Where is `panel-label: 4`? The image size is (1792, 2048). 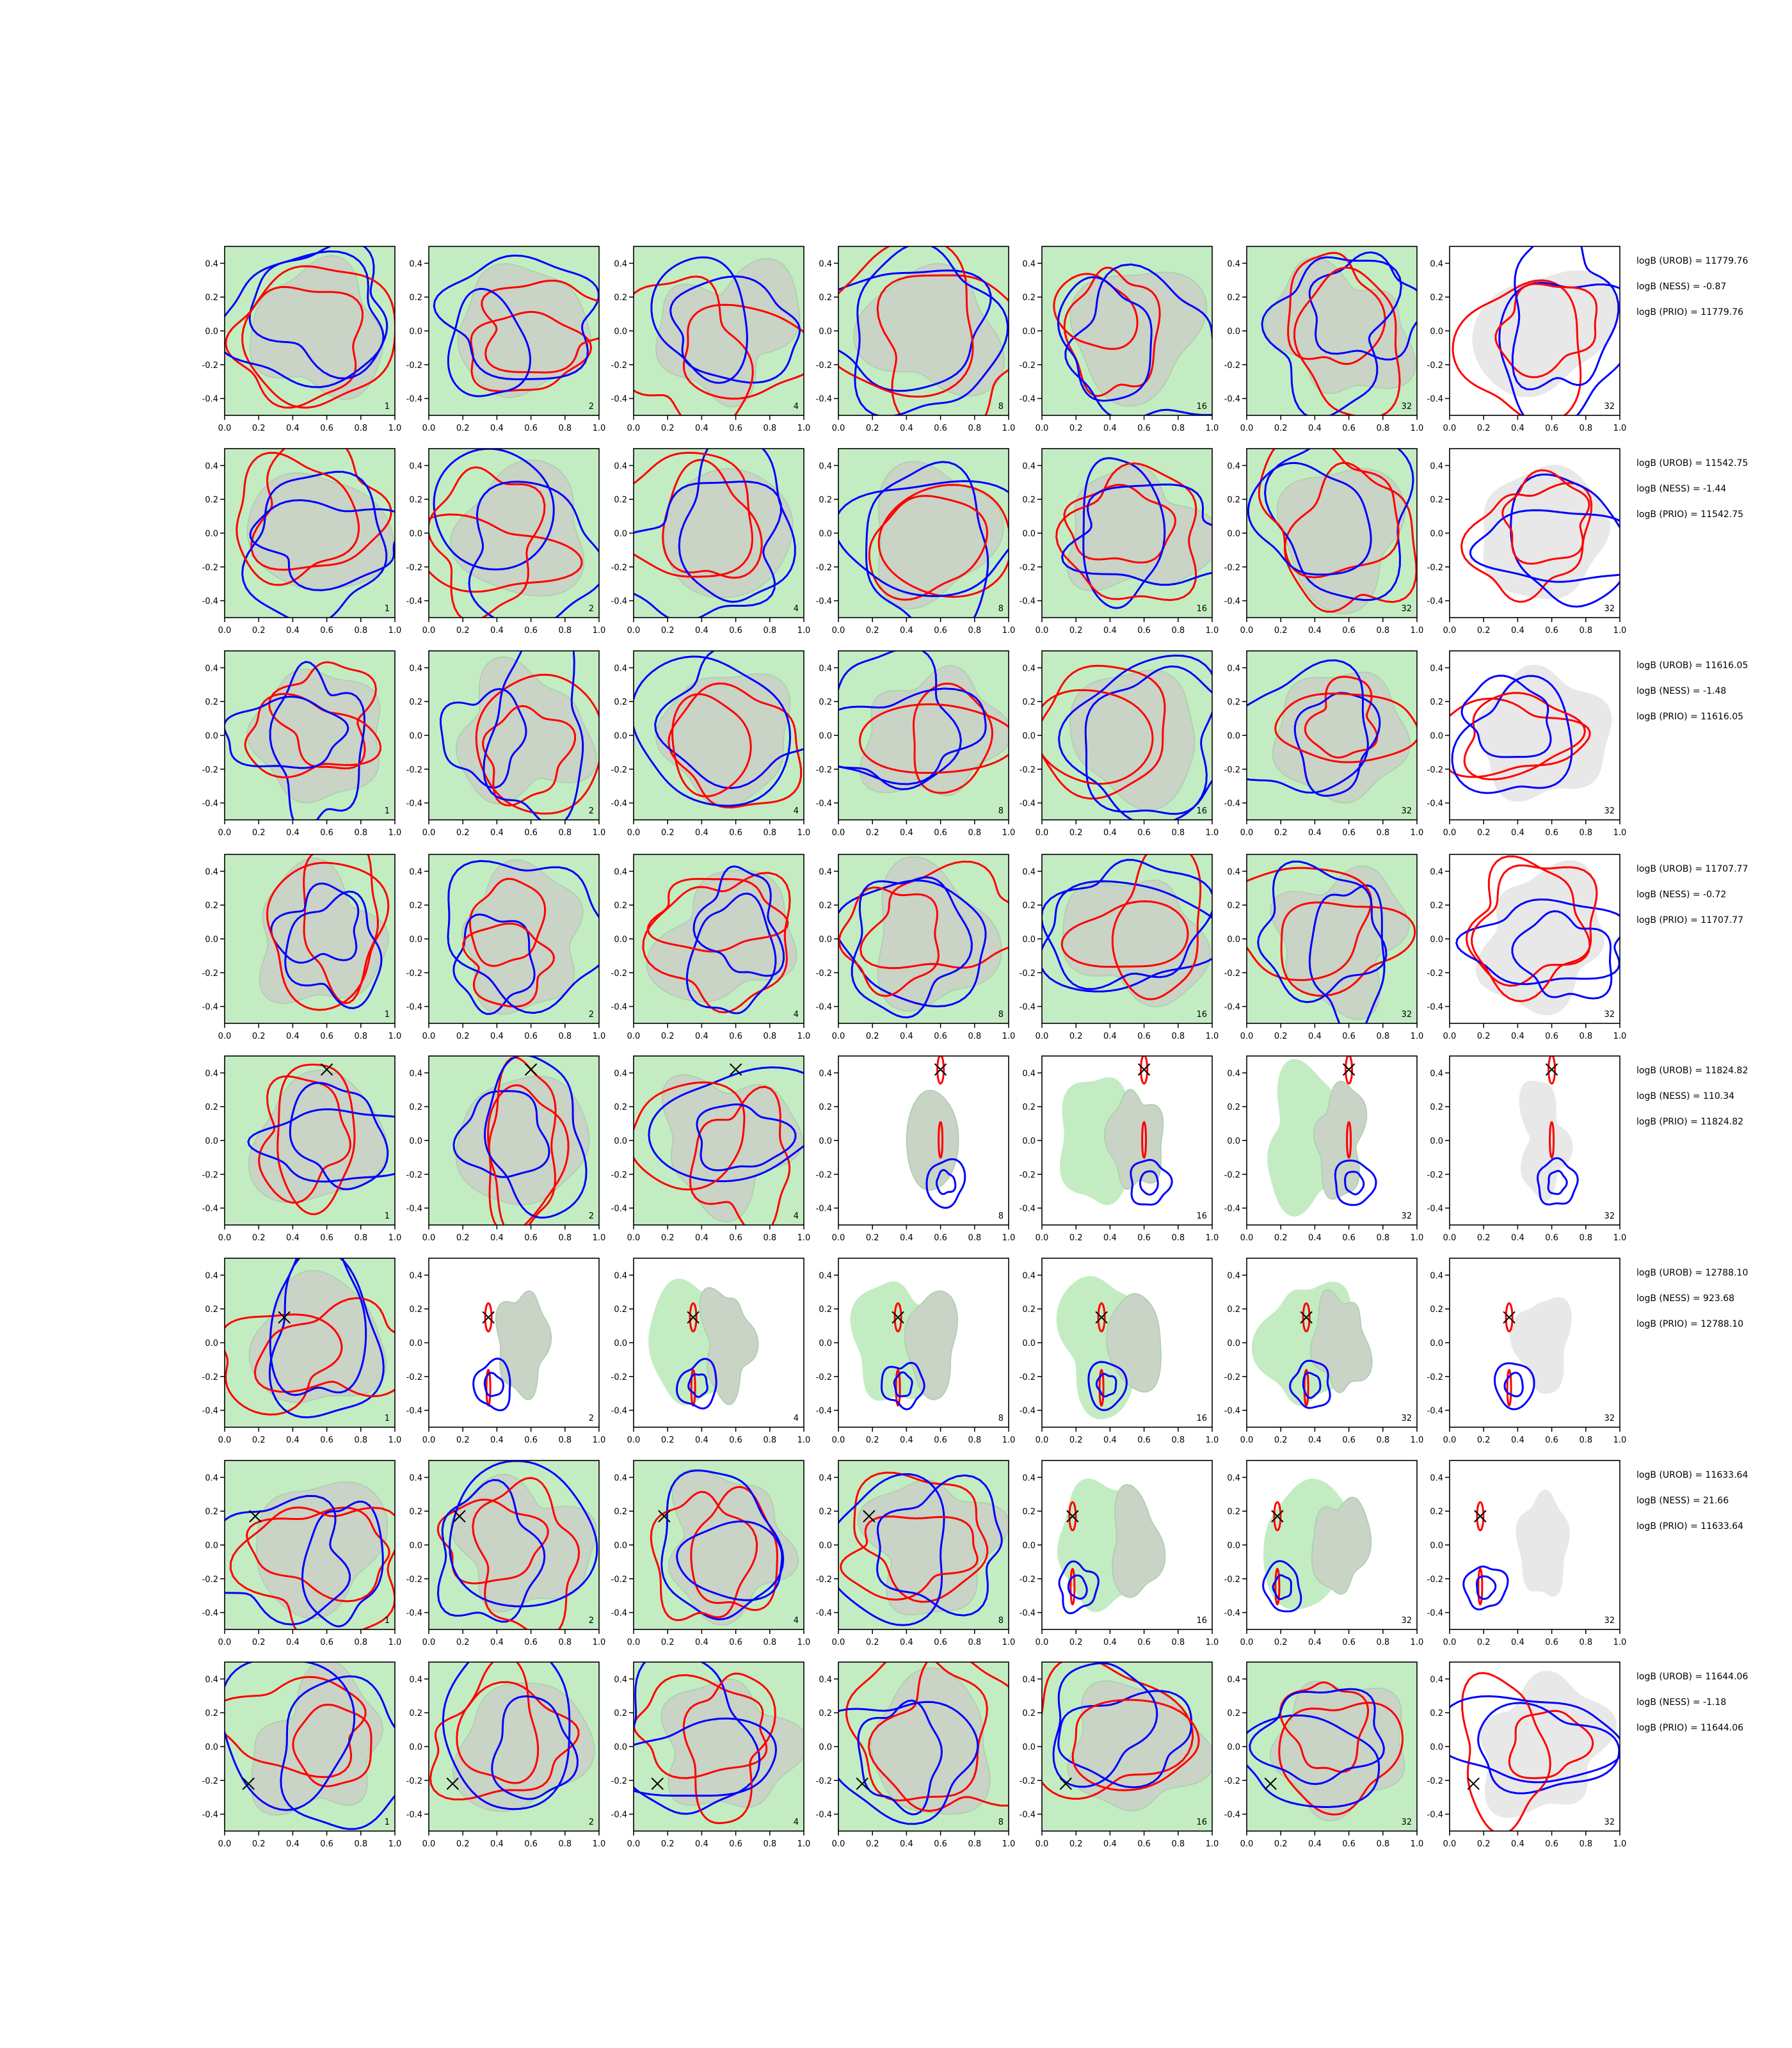
panel-label: 4 is located at coordinates (796, 1015).